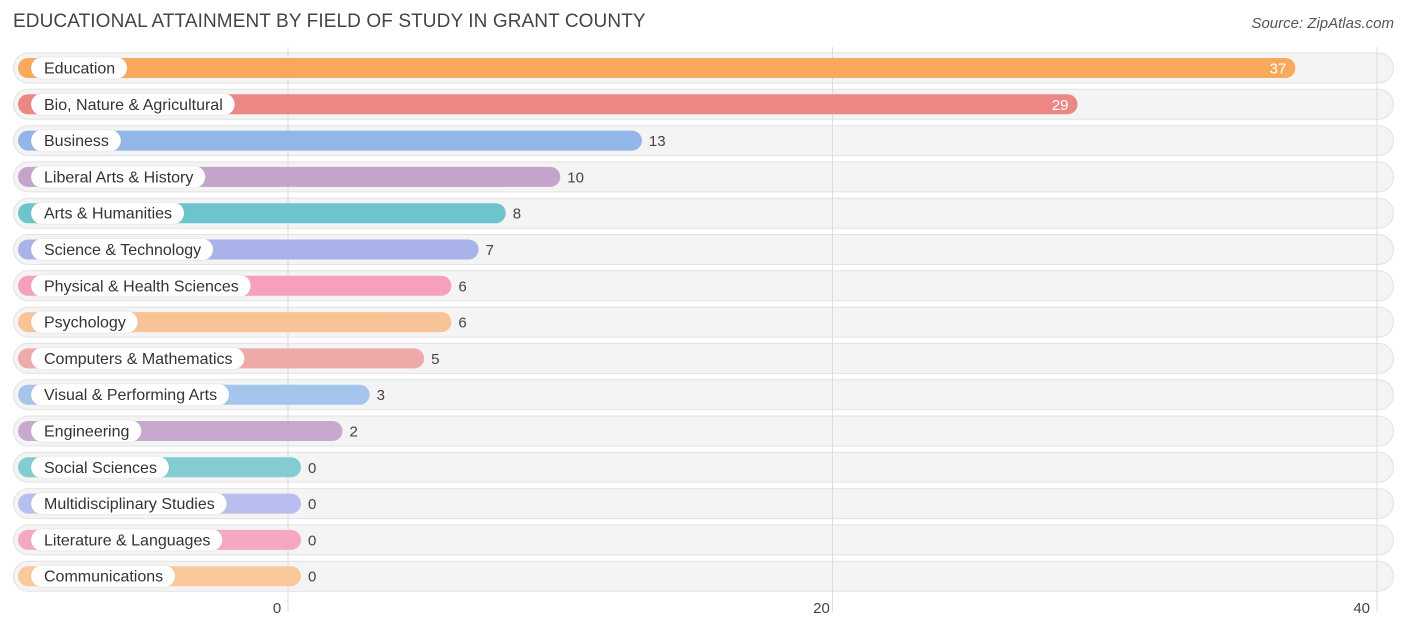 The height and width of the screenshot is (631, 1406). I want to click on category-label: Computers & Mathematics, so click(138, 359).